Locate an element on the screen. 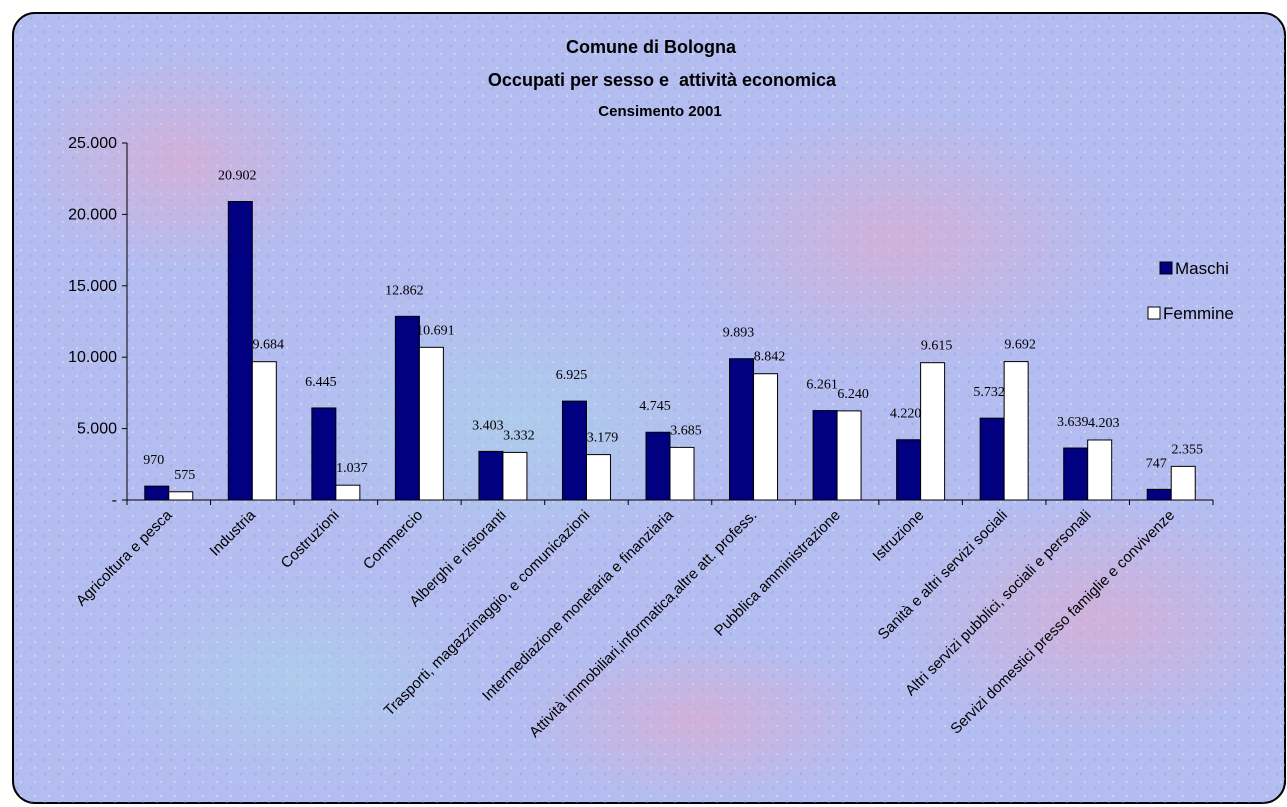  data-label-maschi: 6.445 is located at coordinates (321, 382).